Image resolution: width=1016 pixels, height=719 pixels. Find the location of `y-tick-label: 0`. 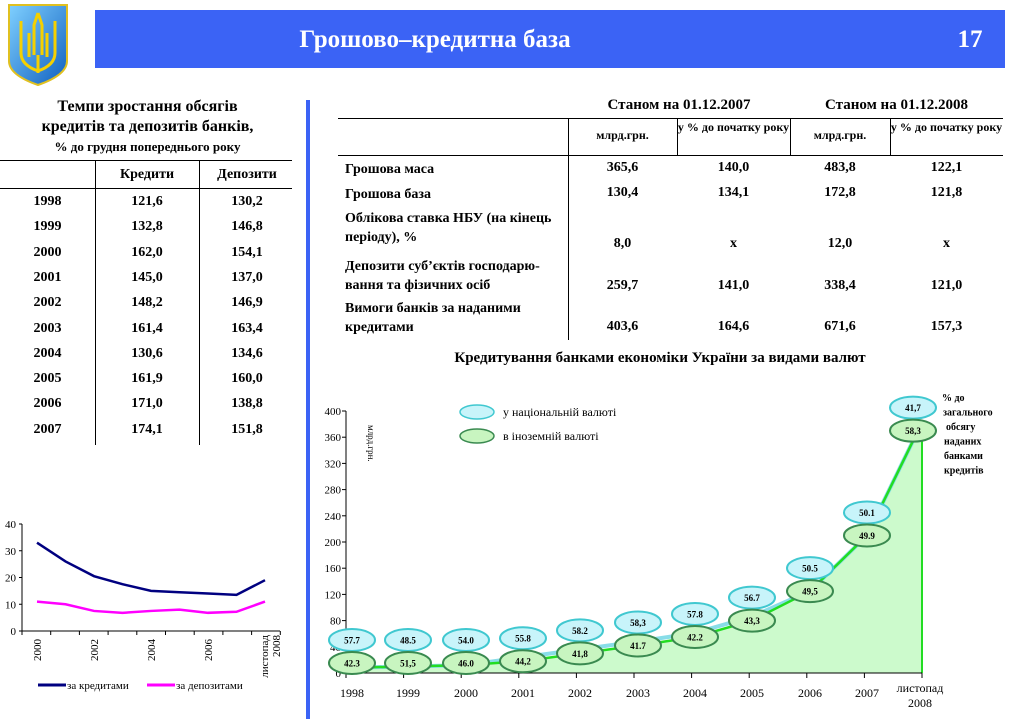

y-tick-label: 0 is located at coordinates (14, 632).